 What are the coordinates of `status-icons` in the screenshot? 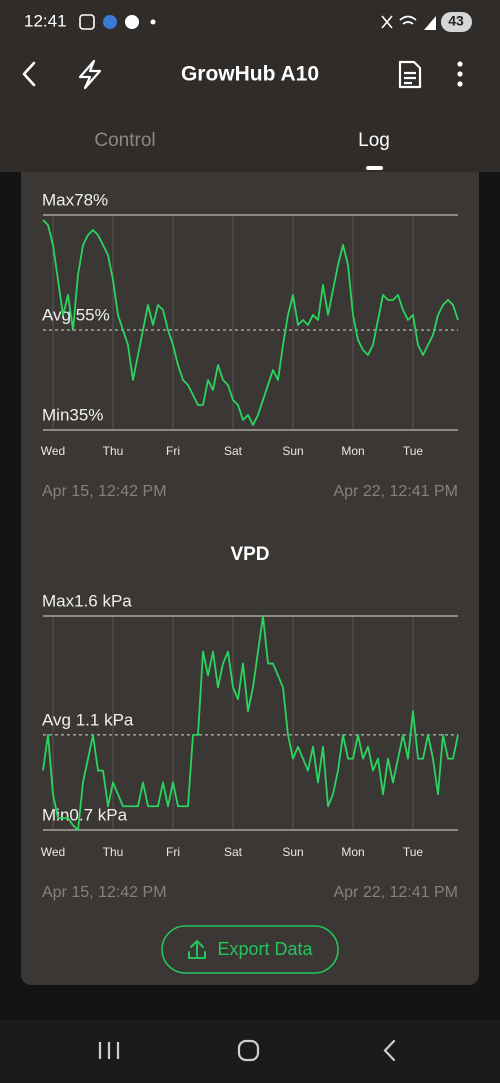 It's located at (257, 22).